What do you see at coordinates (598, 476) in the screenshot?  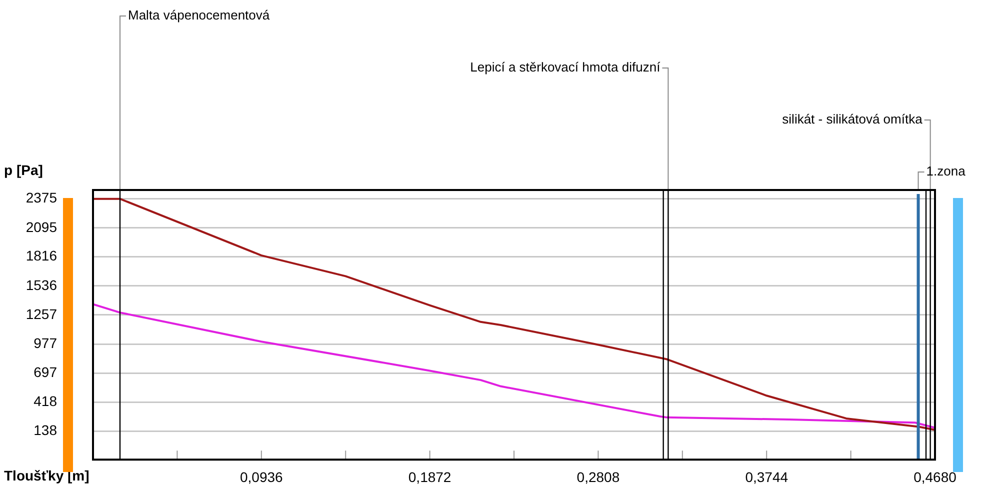 I see `x-tick-label: 0,2808` at bounding box center [598, 476].